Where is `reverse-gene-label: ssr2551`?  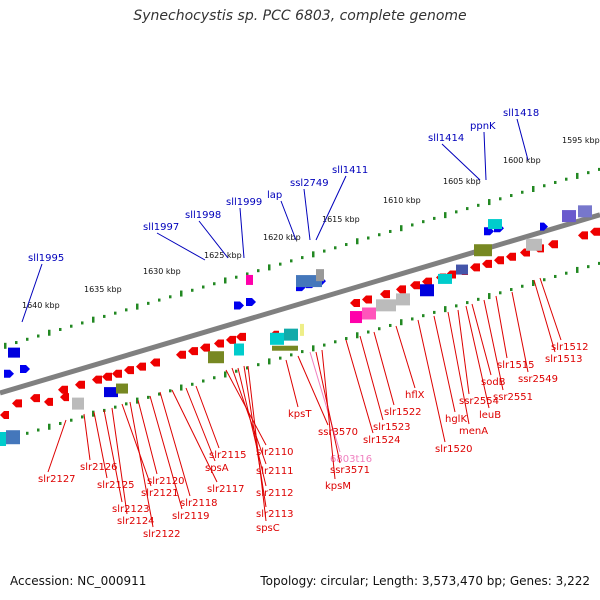 reverse-gene-label: ssr2551 is located at coordinates (513, 397).